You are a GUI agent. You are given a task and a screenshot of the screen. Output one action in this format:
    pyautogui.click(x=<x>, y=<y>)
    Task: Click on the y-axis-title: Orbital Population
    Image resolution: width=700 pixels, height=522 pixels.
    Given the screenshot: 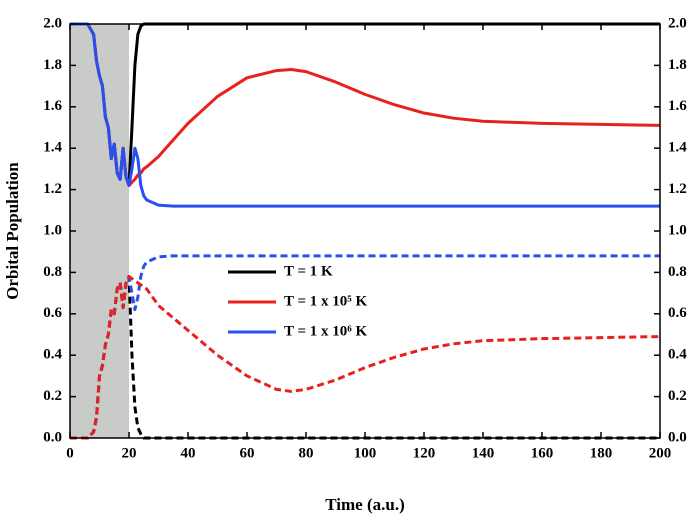 What is the action you would take?
    pyautogui.click(x=12, y=231)
    